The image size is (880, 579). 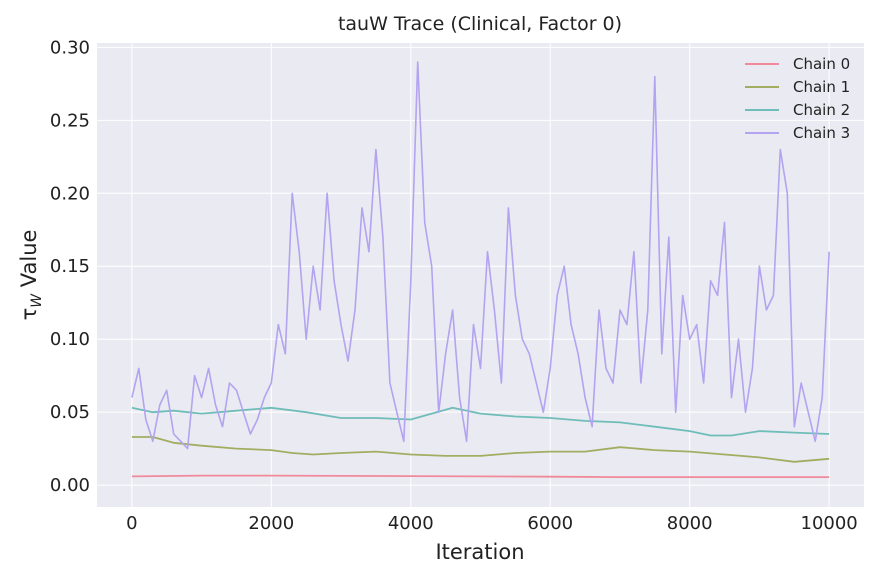 I want to click on y-axis-ticks: 0.00 0.05 0.10 0.15 0.20 0.25 0.30, so click(x=70, y=266).